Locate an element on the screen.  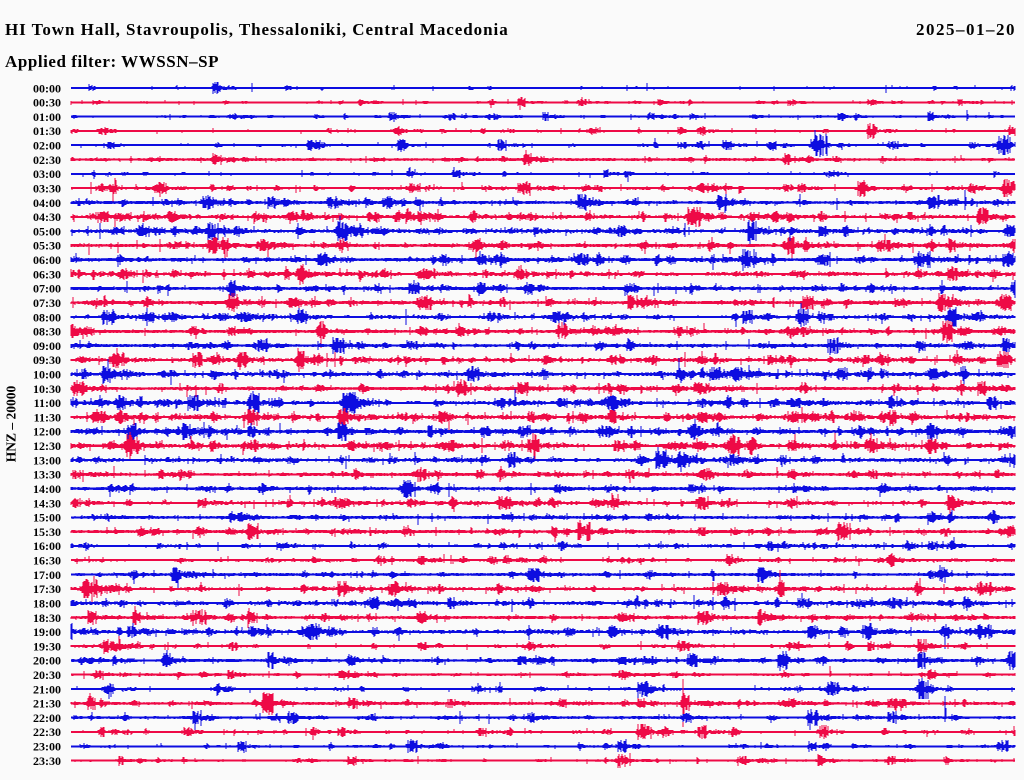
svg-text: 11:30 is located at coordinates (47, 417).